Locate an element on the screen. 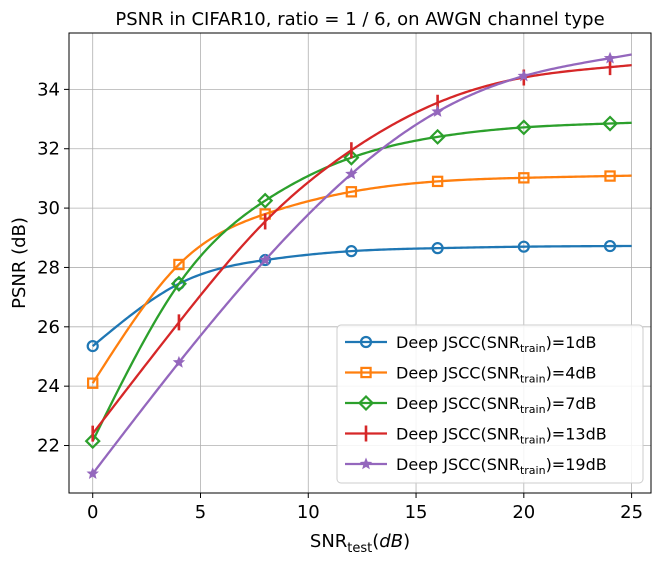 The width and height of the screenshot is (660, 561). y-tick-label: 28 is located at coordinates (48, 267).